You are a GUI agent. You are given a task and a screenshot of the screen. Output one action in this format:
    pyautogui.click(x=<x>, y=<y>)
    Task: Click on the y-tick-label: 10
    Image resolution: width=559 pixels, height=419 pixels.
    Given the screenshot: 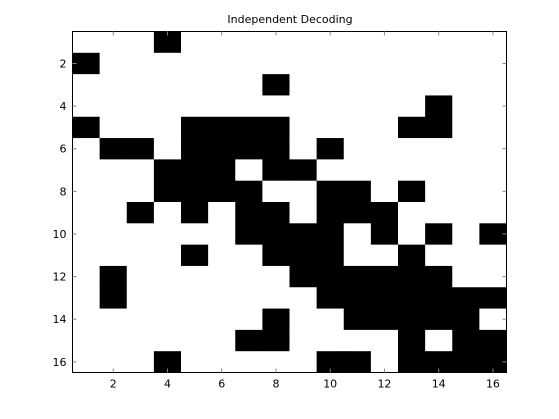 What is the action you would take?
    pyautogui.click(x=60, y=234)
    